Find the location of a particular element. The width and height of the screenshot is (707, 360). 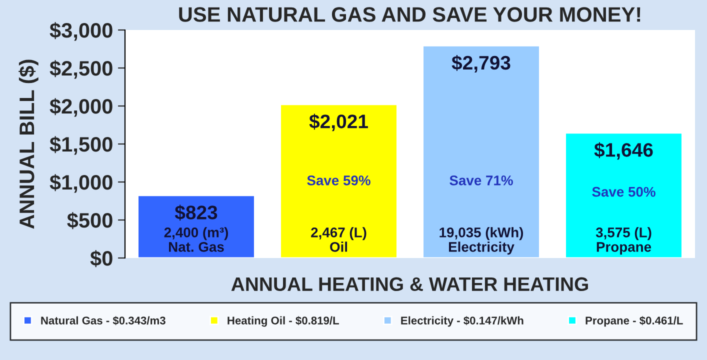

y-tick-label: $500 is located at coordinates (89, 221).